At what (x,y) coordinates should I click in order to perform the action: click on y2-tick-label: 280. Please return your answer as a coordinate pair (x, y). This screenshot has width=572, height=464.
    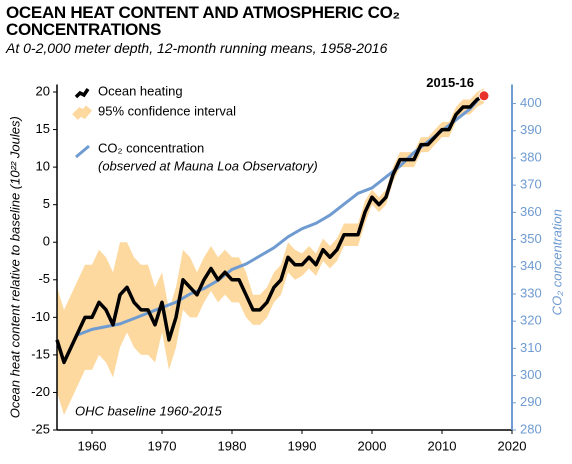
    Looking at the image, I should click on (531, 428).